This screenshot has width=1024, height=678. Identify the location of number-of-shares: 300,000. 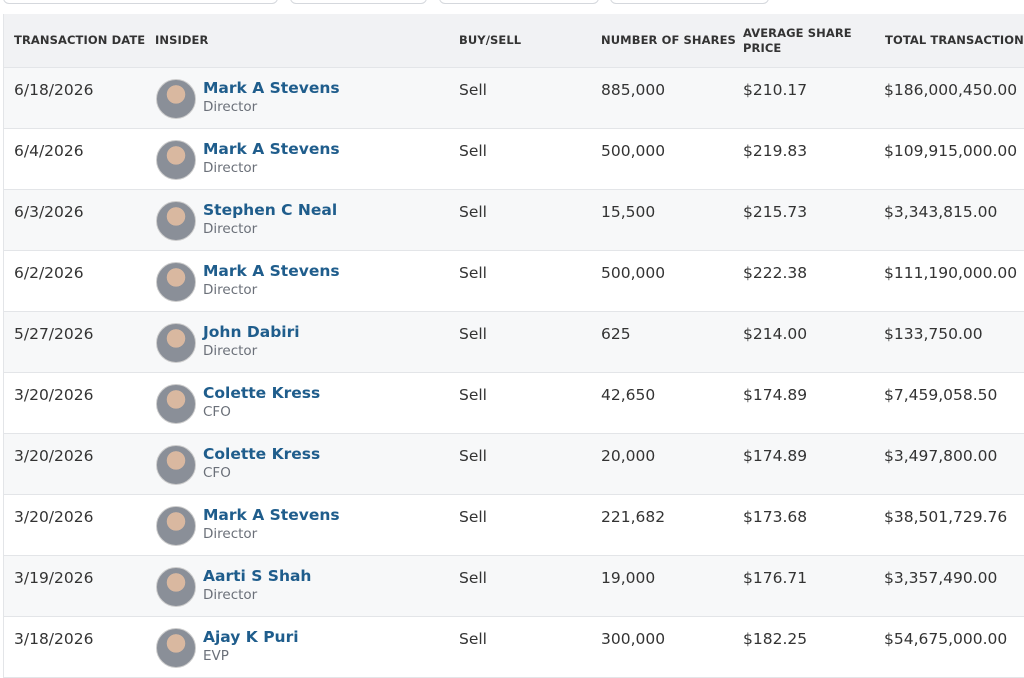
(633, 639).